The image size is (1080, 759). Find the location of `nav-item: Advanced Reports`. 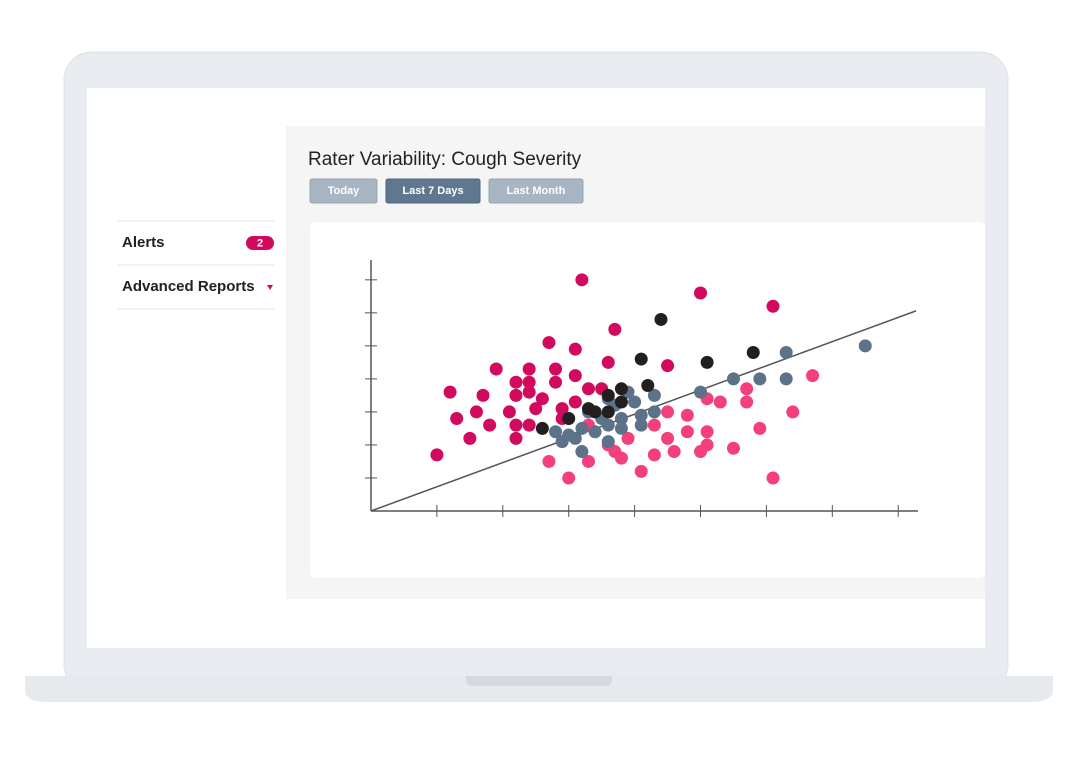

nav-item: Advanced Reports is located at coordinates (188, 286).